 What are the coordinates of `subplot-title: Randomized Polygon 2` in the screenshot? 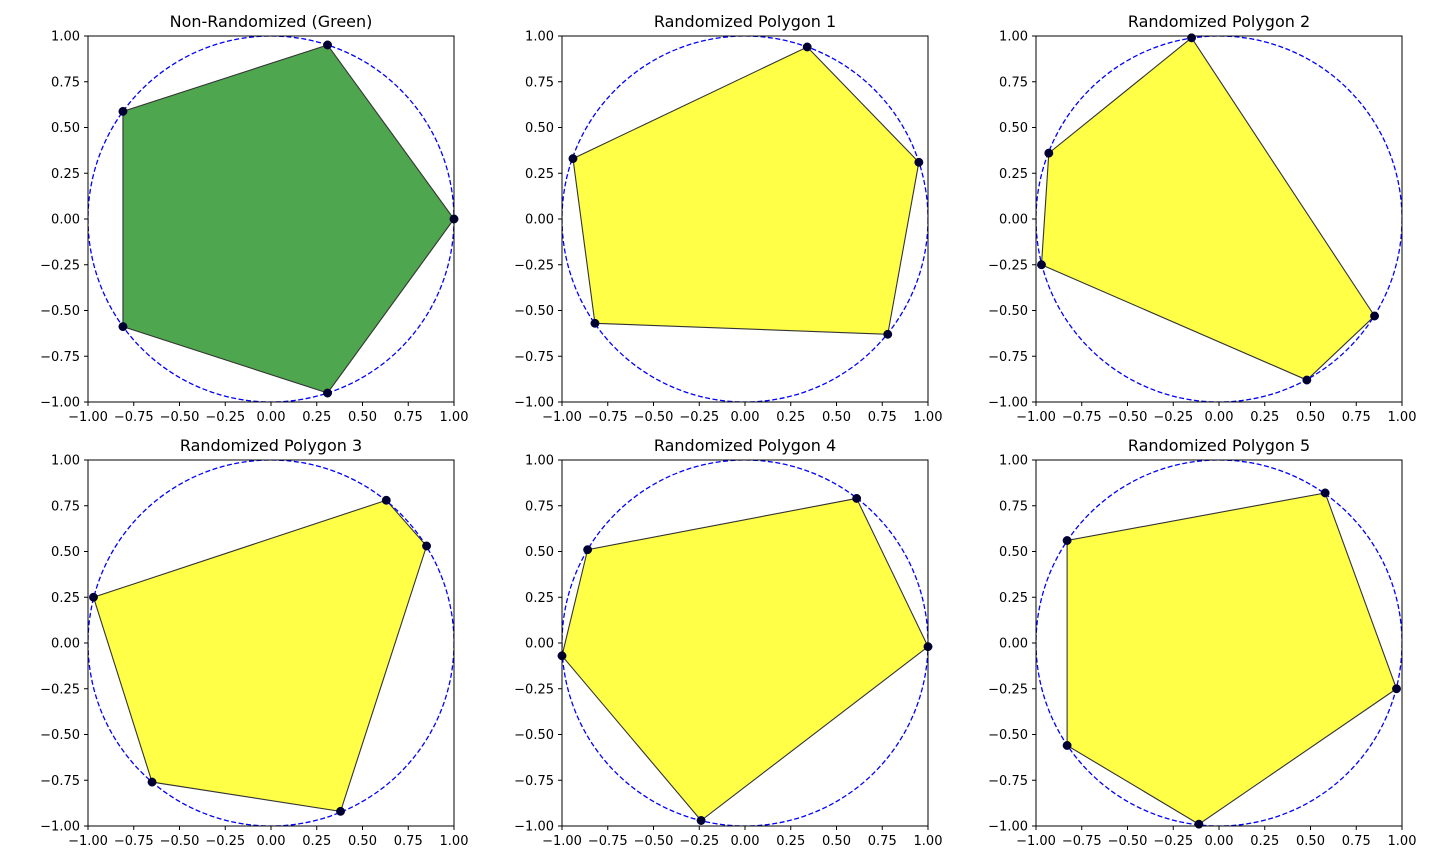 It's located at (1219, 21).